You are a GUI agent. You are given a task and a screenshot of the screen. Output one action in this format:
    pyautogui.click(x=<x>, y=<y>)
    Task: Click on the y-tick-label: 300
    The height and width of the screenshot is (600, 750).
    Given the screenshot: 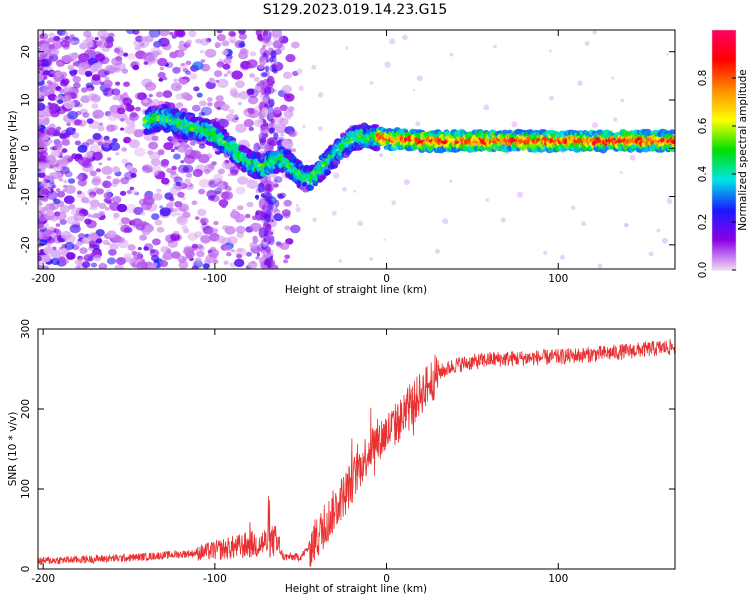 What is the action you would take?
    pyautogui.click(x=26, y=329)
    